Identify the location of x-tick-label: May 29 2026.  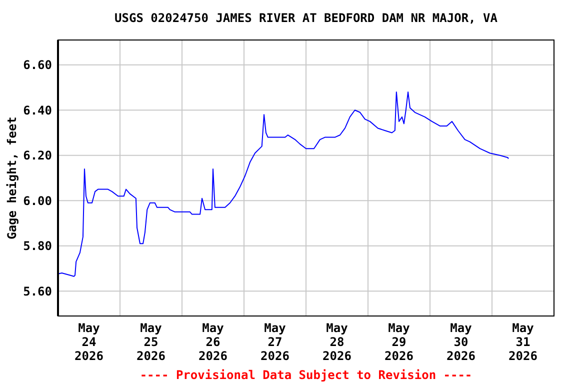
(399, 342).